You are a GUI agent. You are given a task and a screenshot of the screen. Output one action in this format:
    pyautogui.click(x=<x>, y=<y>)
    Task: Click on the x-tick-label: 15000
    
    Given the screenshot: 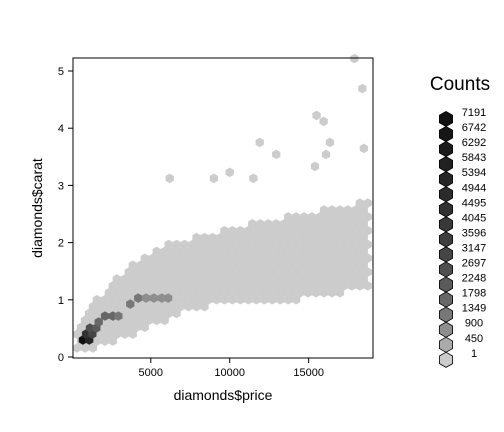 What is the action you would take?
    pyautogui.click(x=308, y=373)
    